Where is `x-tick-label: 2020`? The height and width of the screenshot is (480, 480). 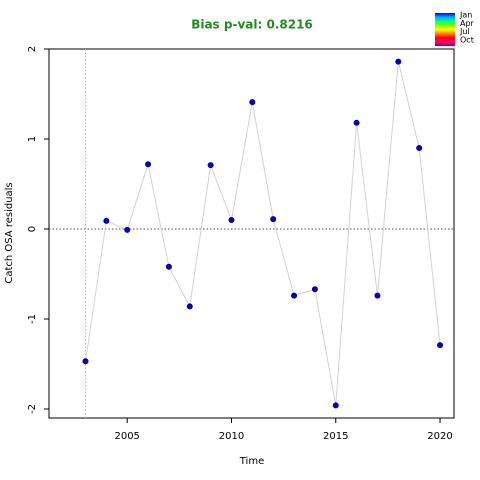 x-tick-label: 2020 is located at coordinates (439, 436).